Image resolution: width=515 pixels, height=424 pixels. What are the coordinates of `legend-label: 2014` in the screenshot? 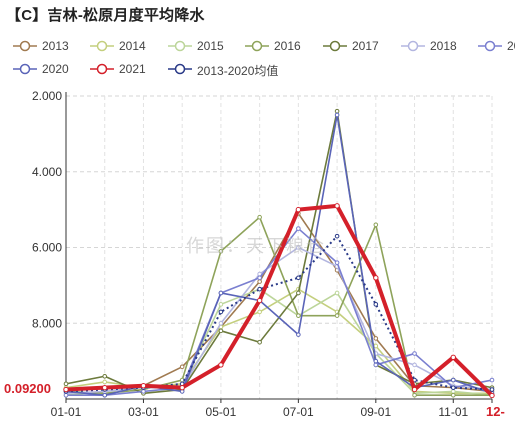 It's located at (132, 46).